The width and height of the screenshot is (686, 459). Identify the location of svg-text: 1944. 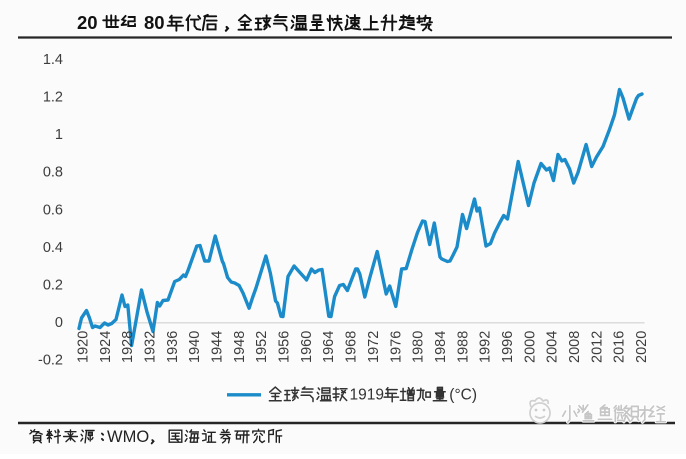
(218, 347).